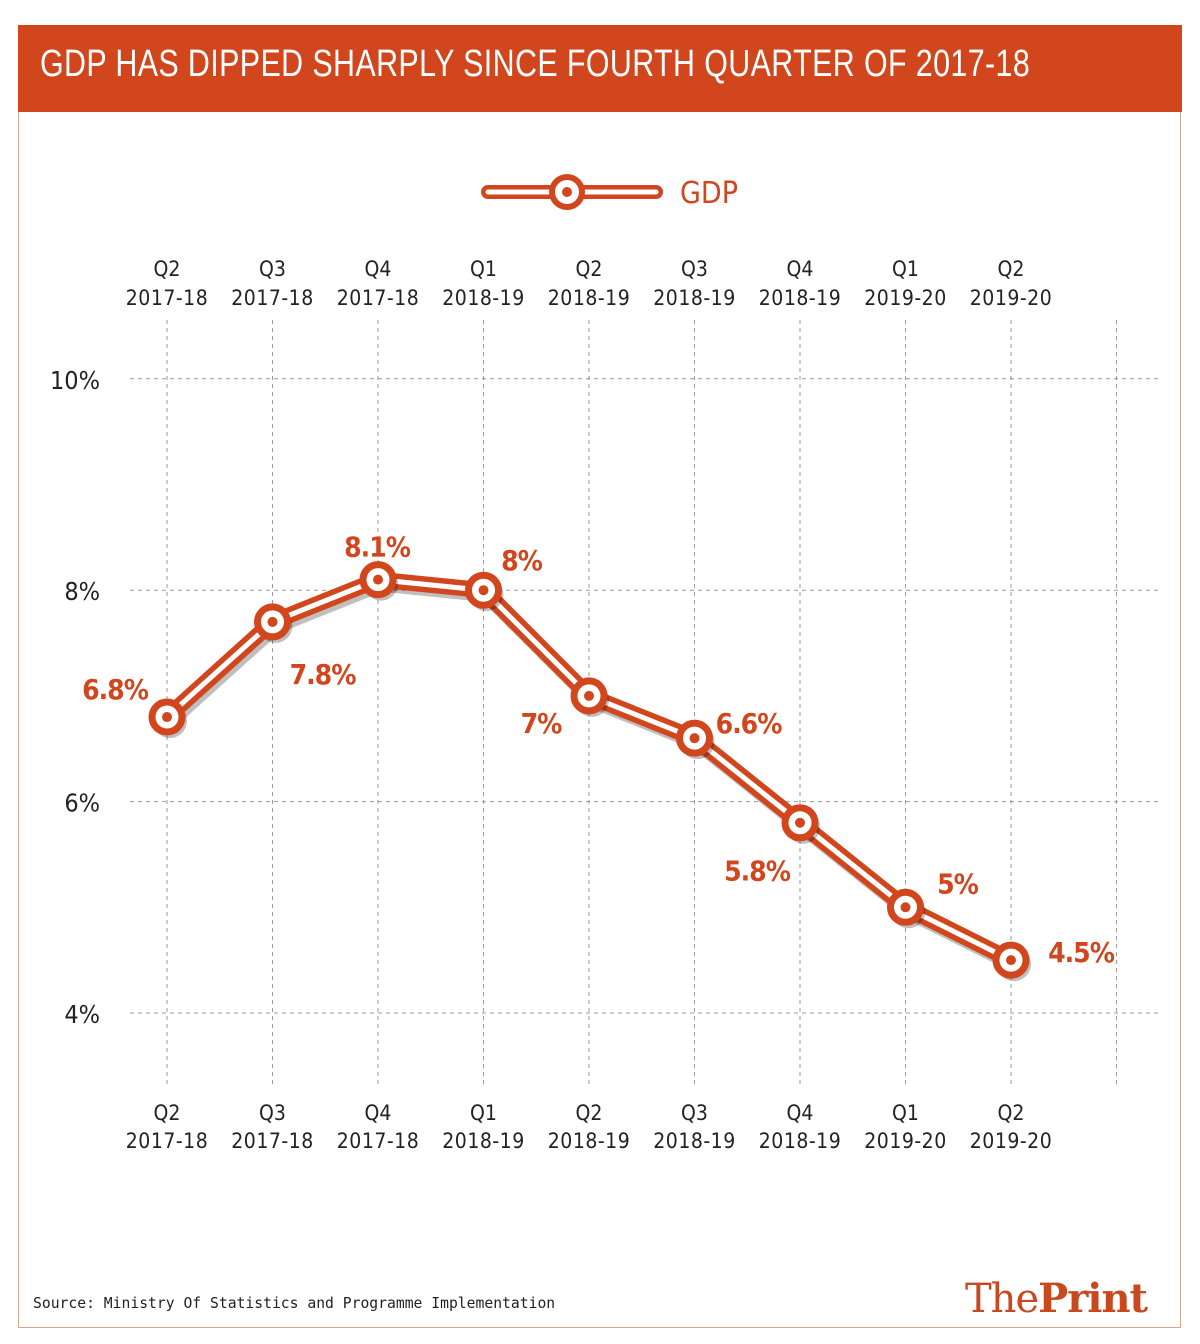 The width and height of the screenshot is (1200, 1344). I want to click on legend-label: GDP, so click(709, 193).